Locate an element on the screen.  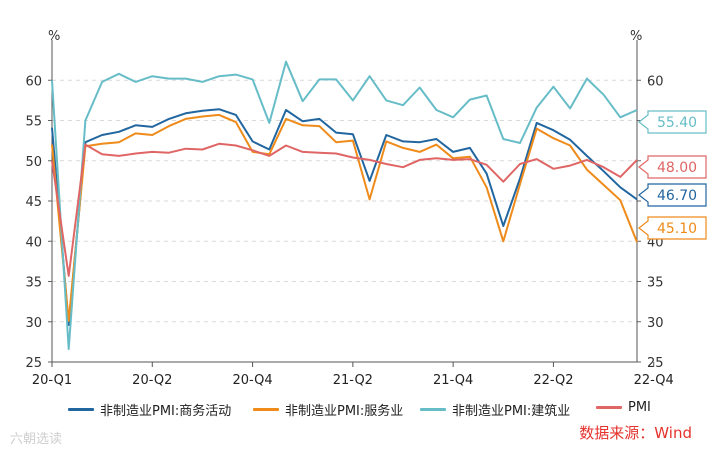
end-labels: 46.70 45.10 55.40 48.00 is located at coordinates (672, 175).